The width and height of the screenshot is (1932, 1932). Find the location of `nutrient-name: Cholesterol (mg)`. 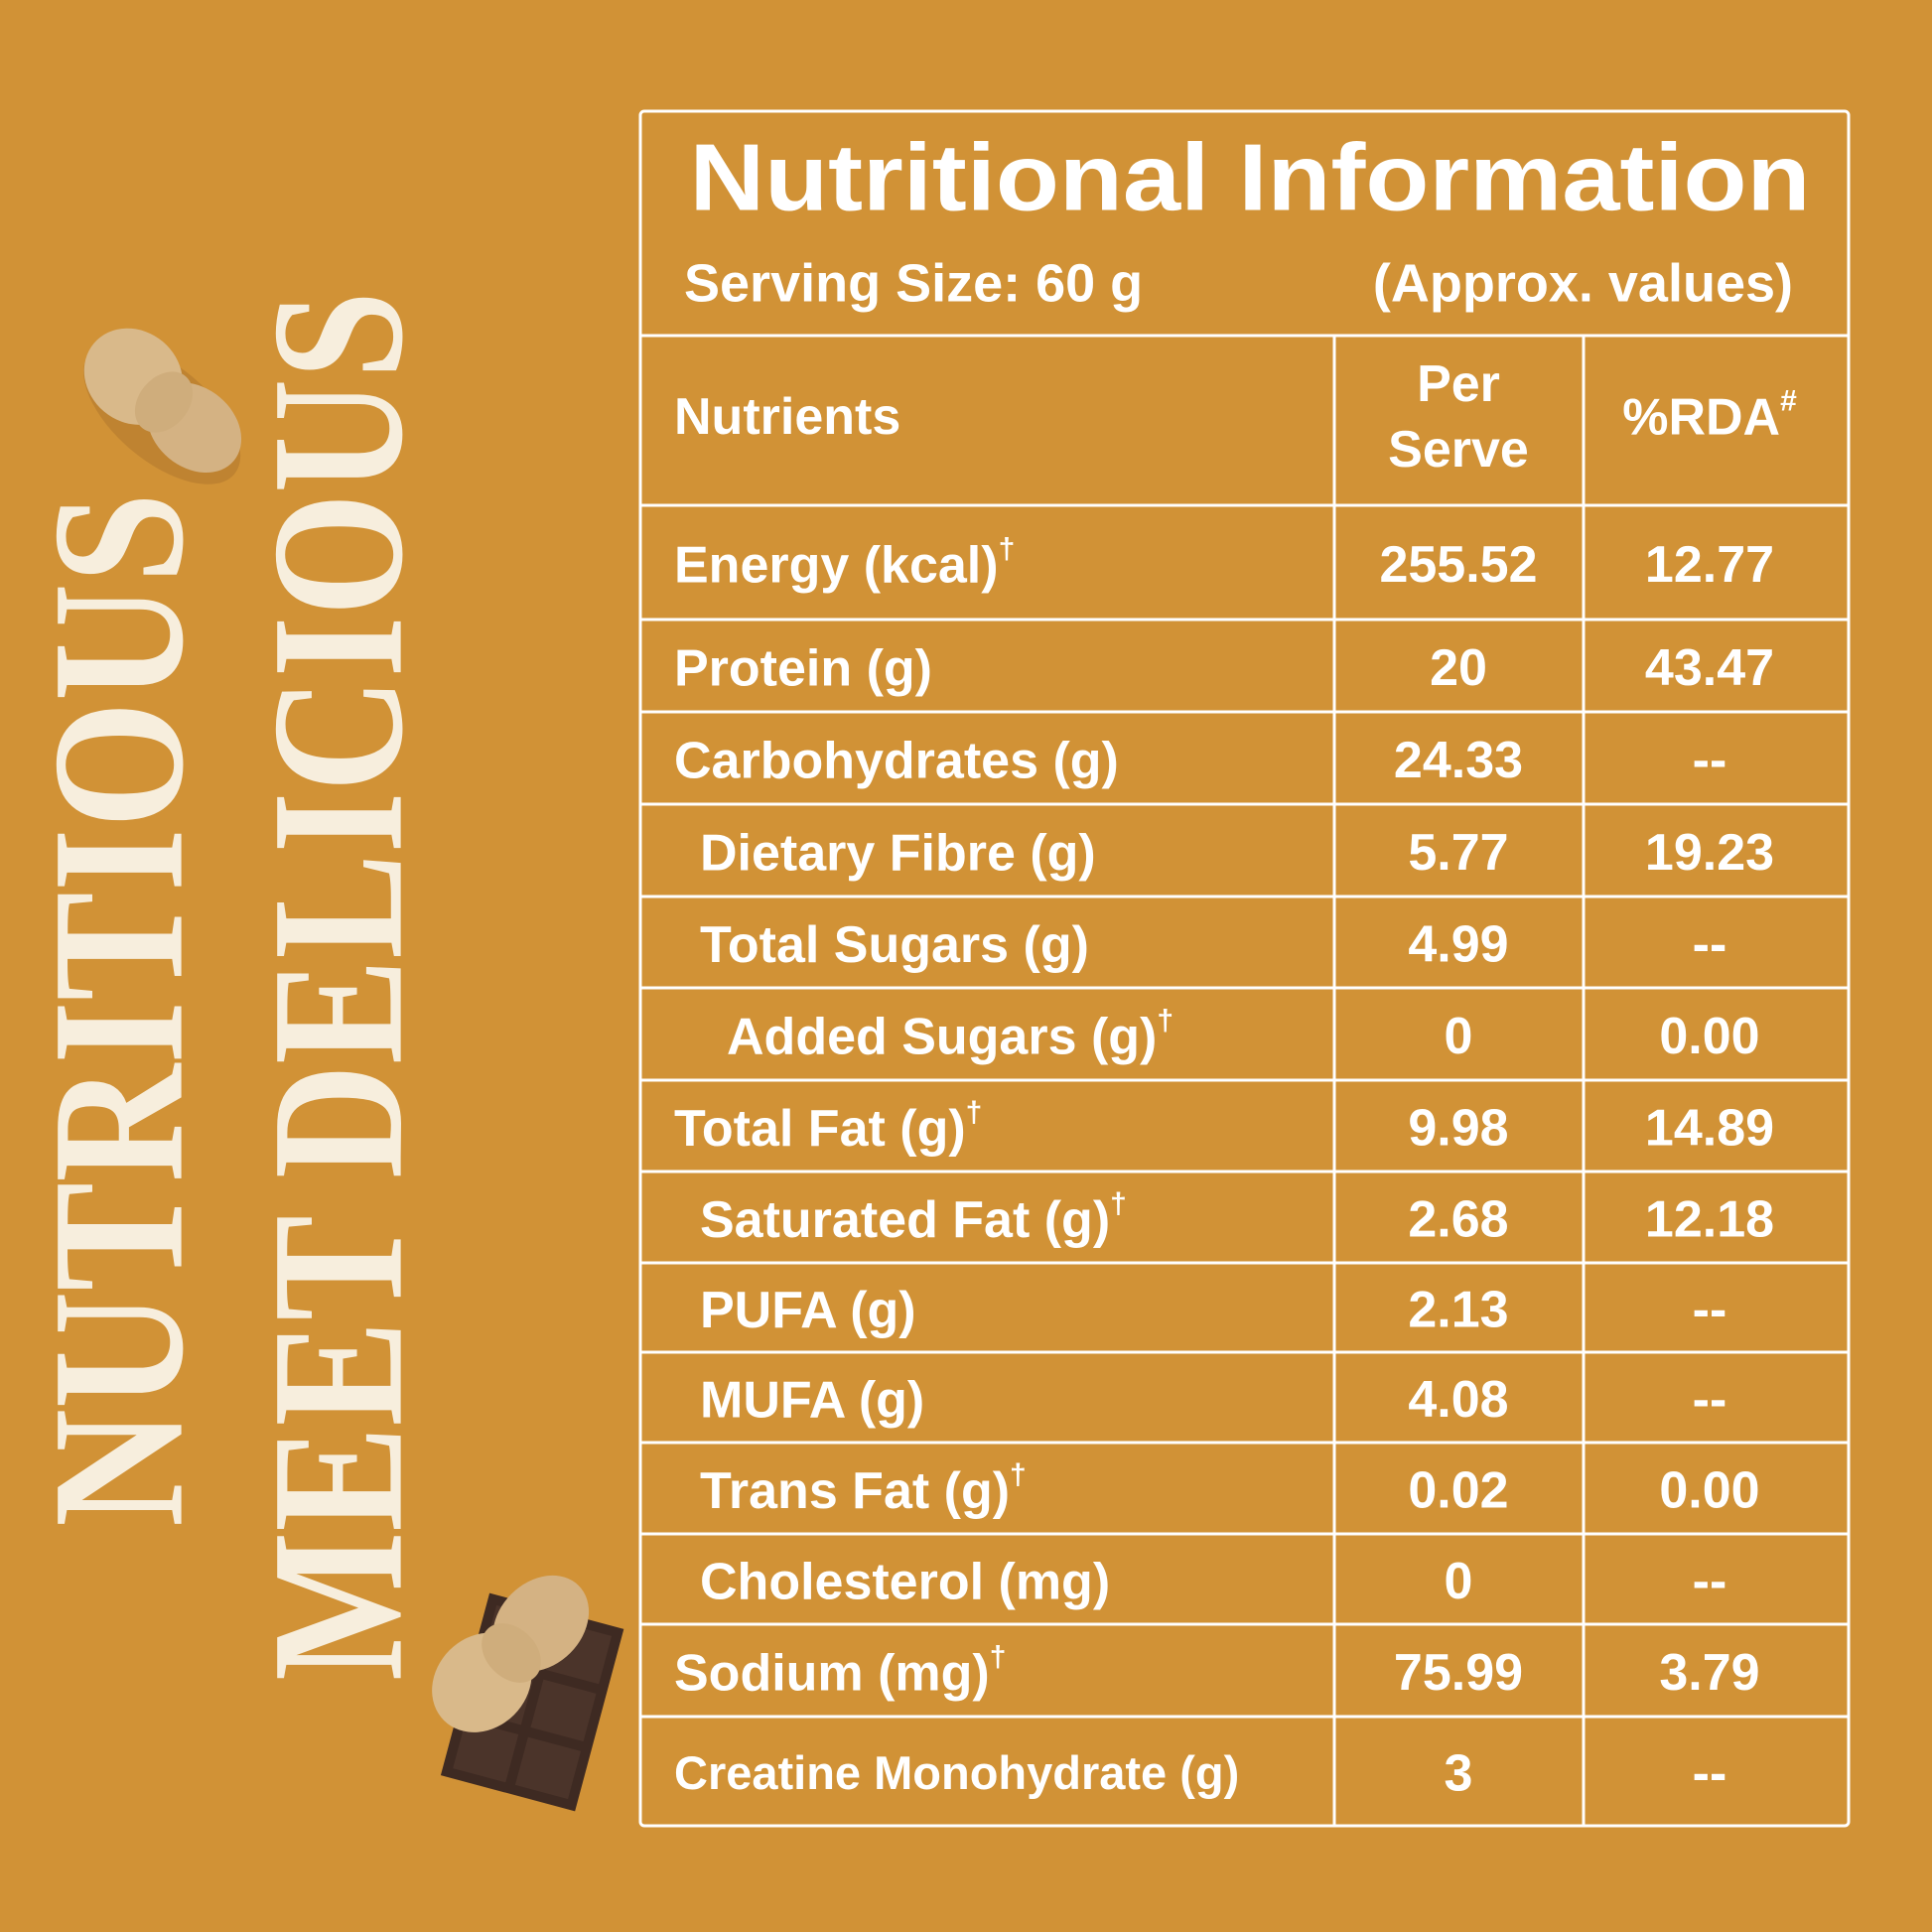

nutrient-name: Cholesterol (mg) is located at coordinates (905, 1581).